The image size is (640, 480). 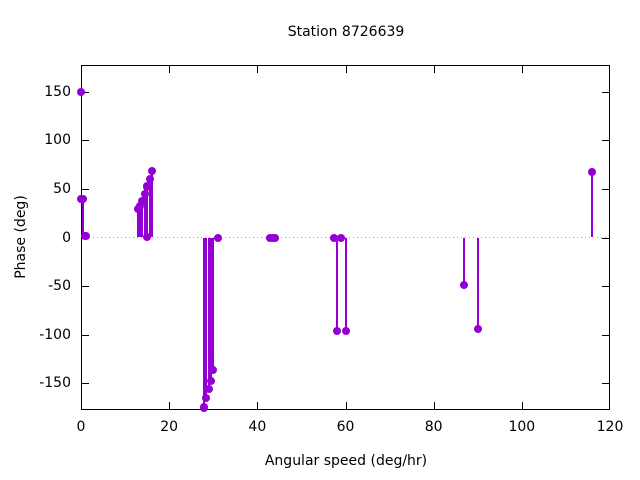 What do you see at coordinates (257, 427) in the screenshot?
I see `x-tick-label: 40` at bounding box center [257, 427].